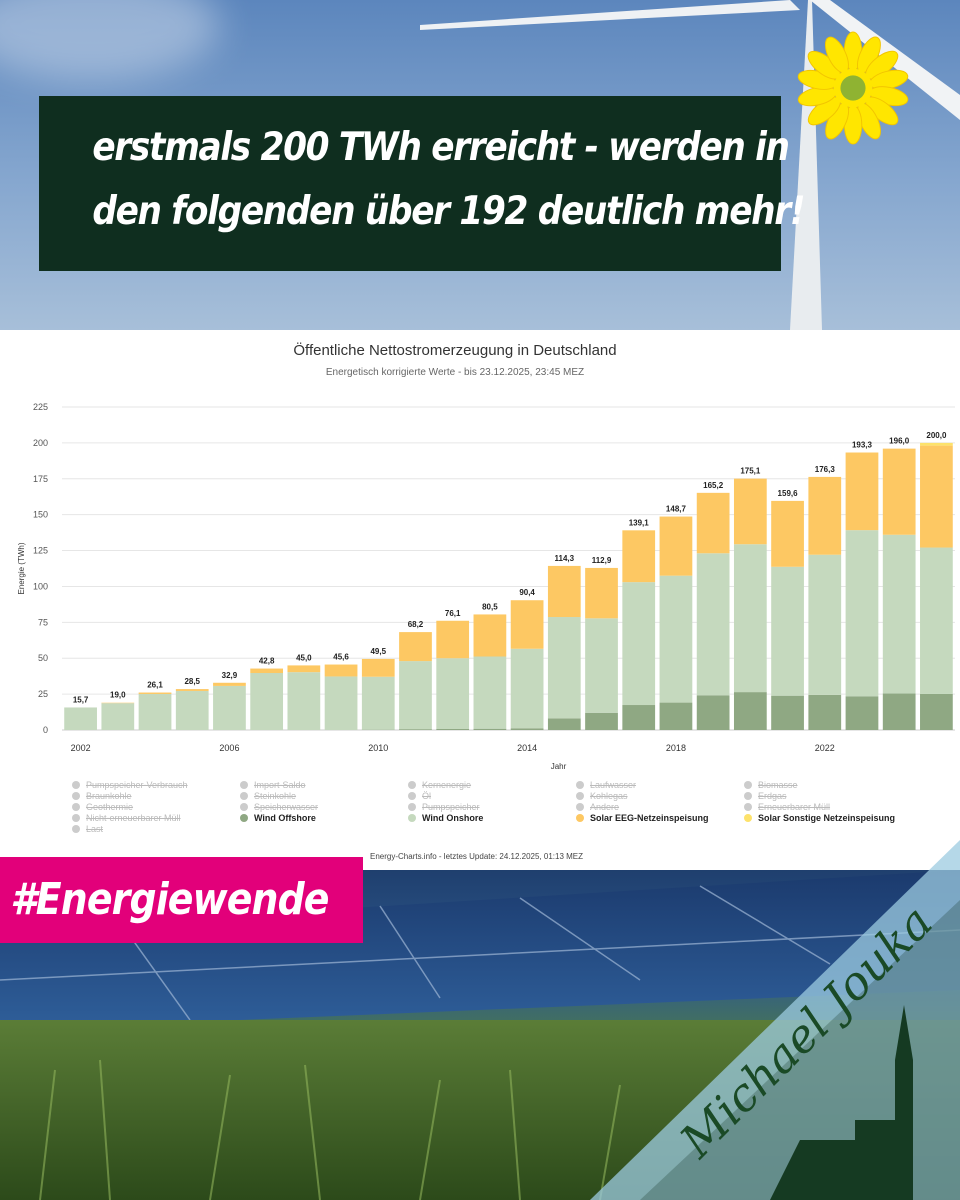 This screenshot has height=1200, width=960. I want to click on y-tick-label: 225, so click(40, 407).